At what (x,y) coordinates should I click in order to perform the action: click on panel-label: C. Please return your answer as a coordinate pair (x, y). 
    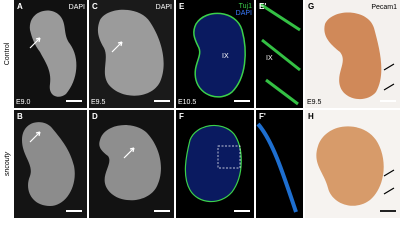
    Looking at the image, I should click on (95, 6).